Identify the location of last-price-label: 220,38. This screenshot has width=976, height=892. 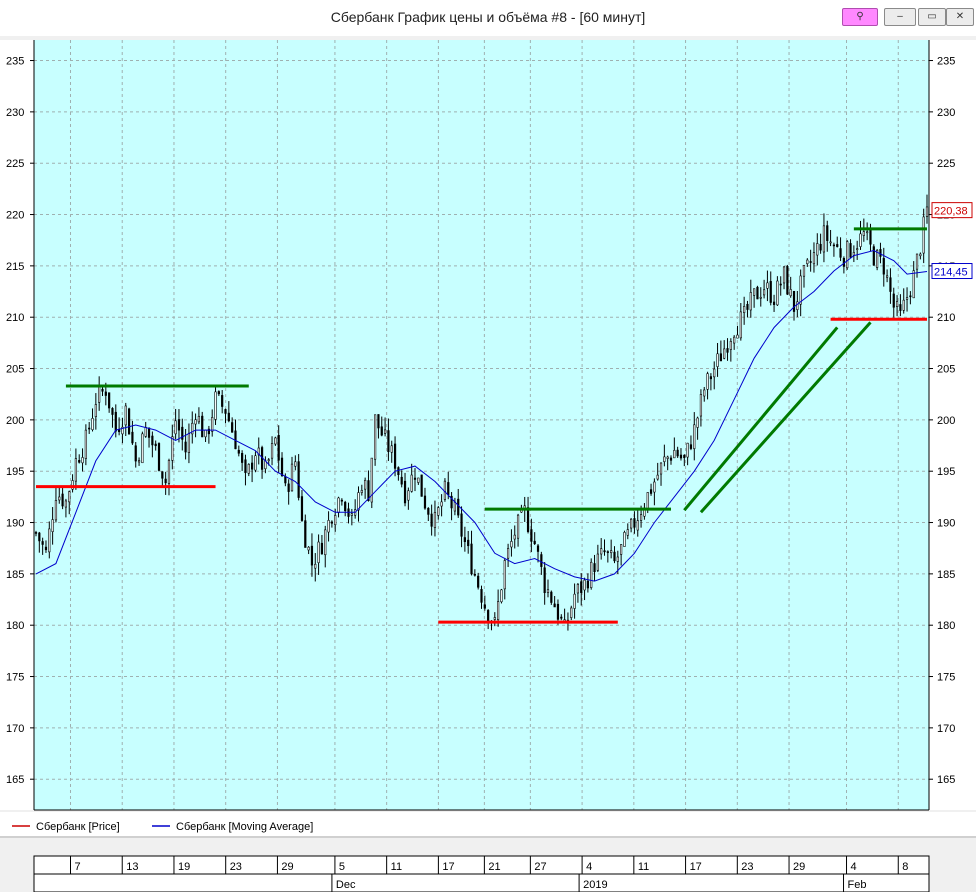
(951, 212).